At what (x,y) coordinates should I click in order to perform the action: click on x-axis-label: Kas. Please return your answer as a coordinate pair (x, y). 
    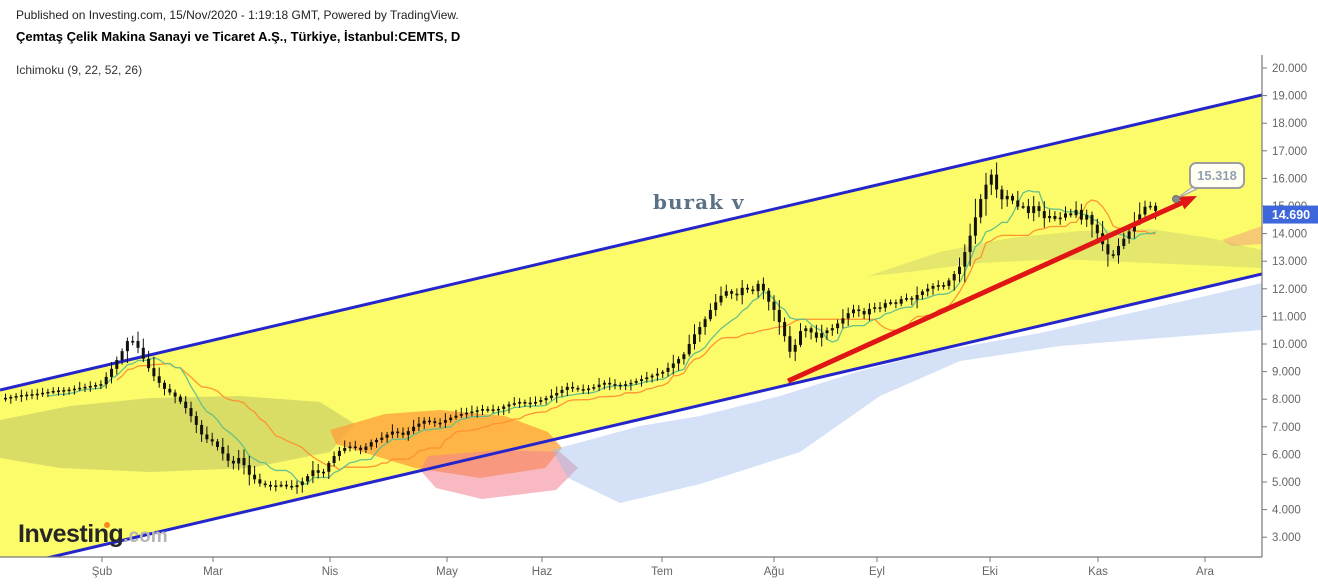
    Looking at the image, I should click on (1098, 572).